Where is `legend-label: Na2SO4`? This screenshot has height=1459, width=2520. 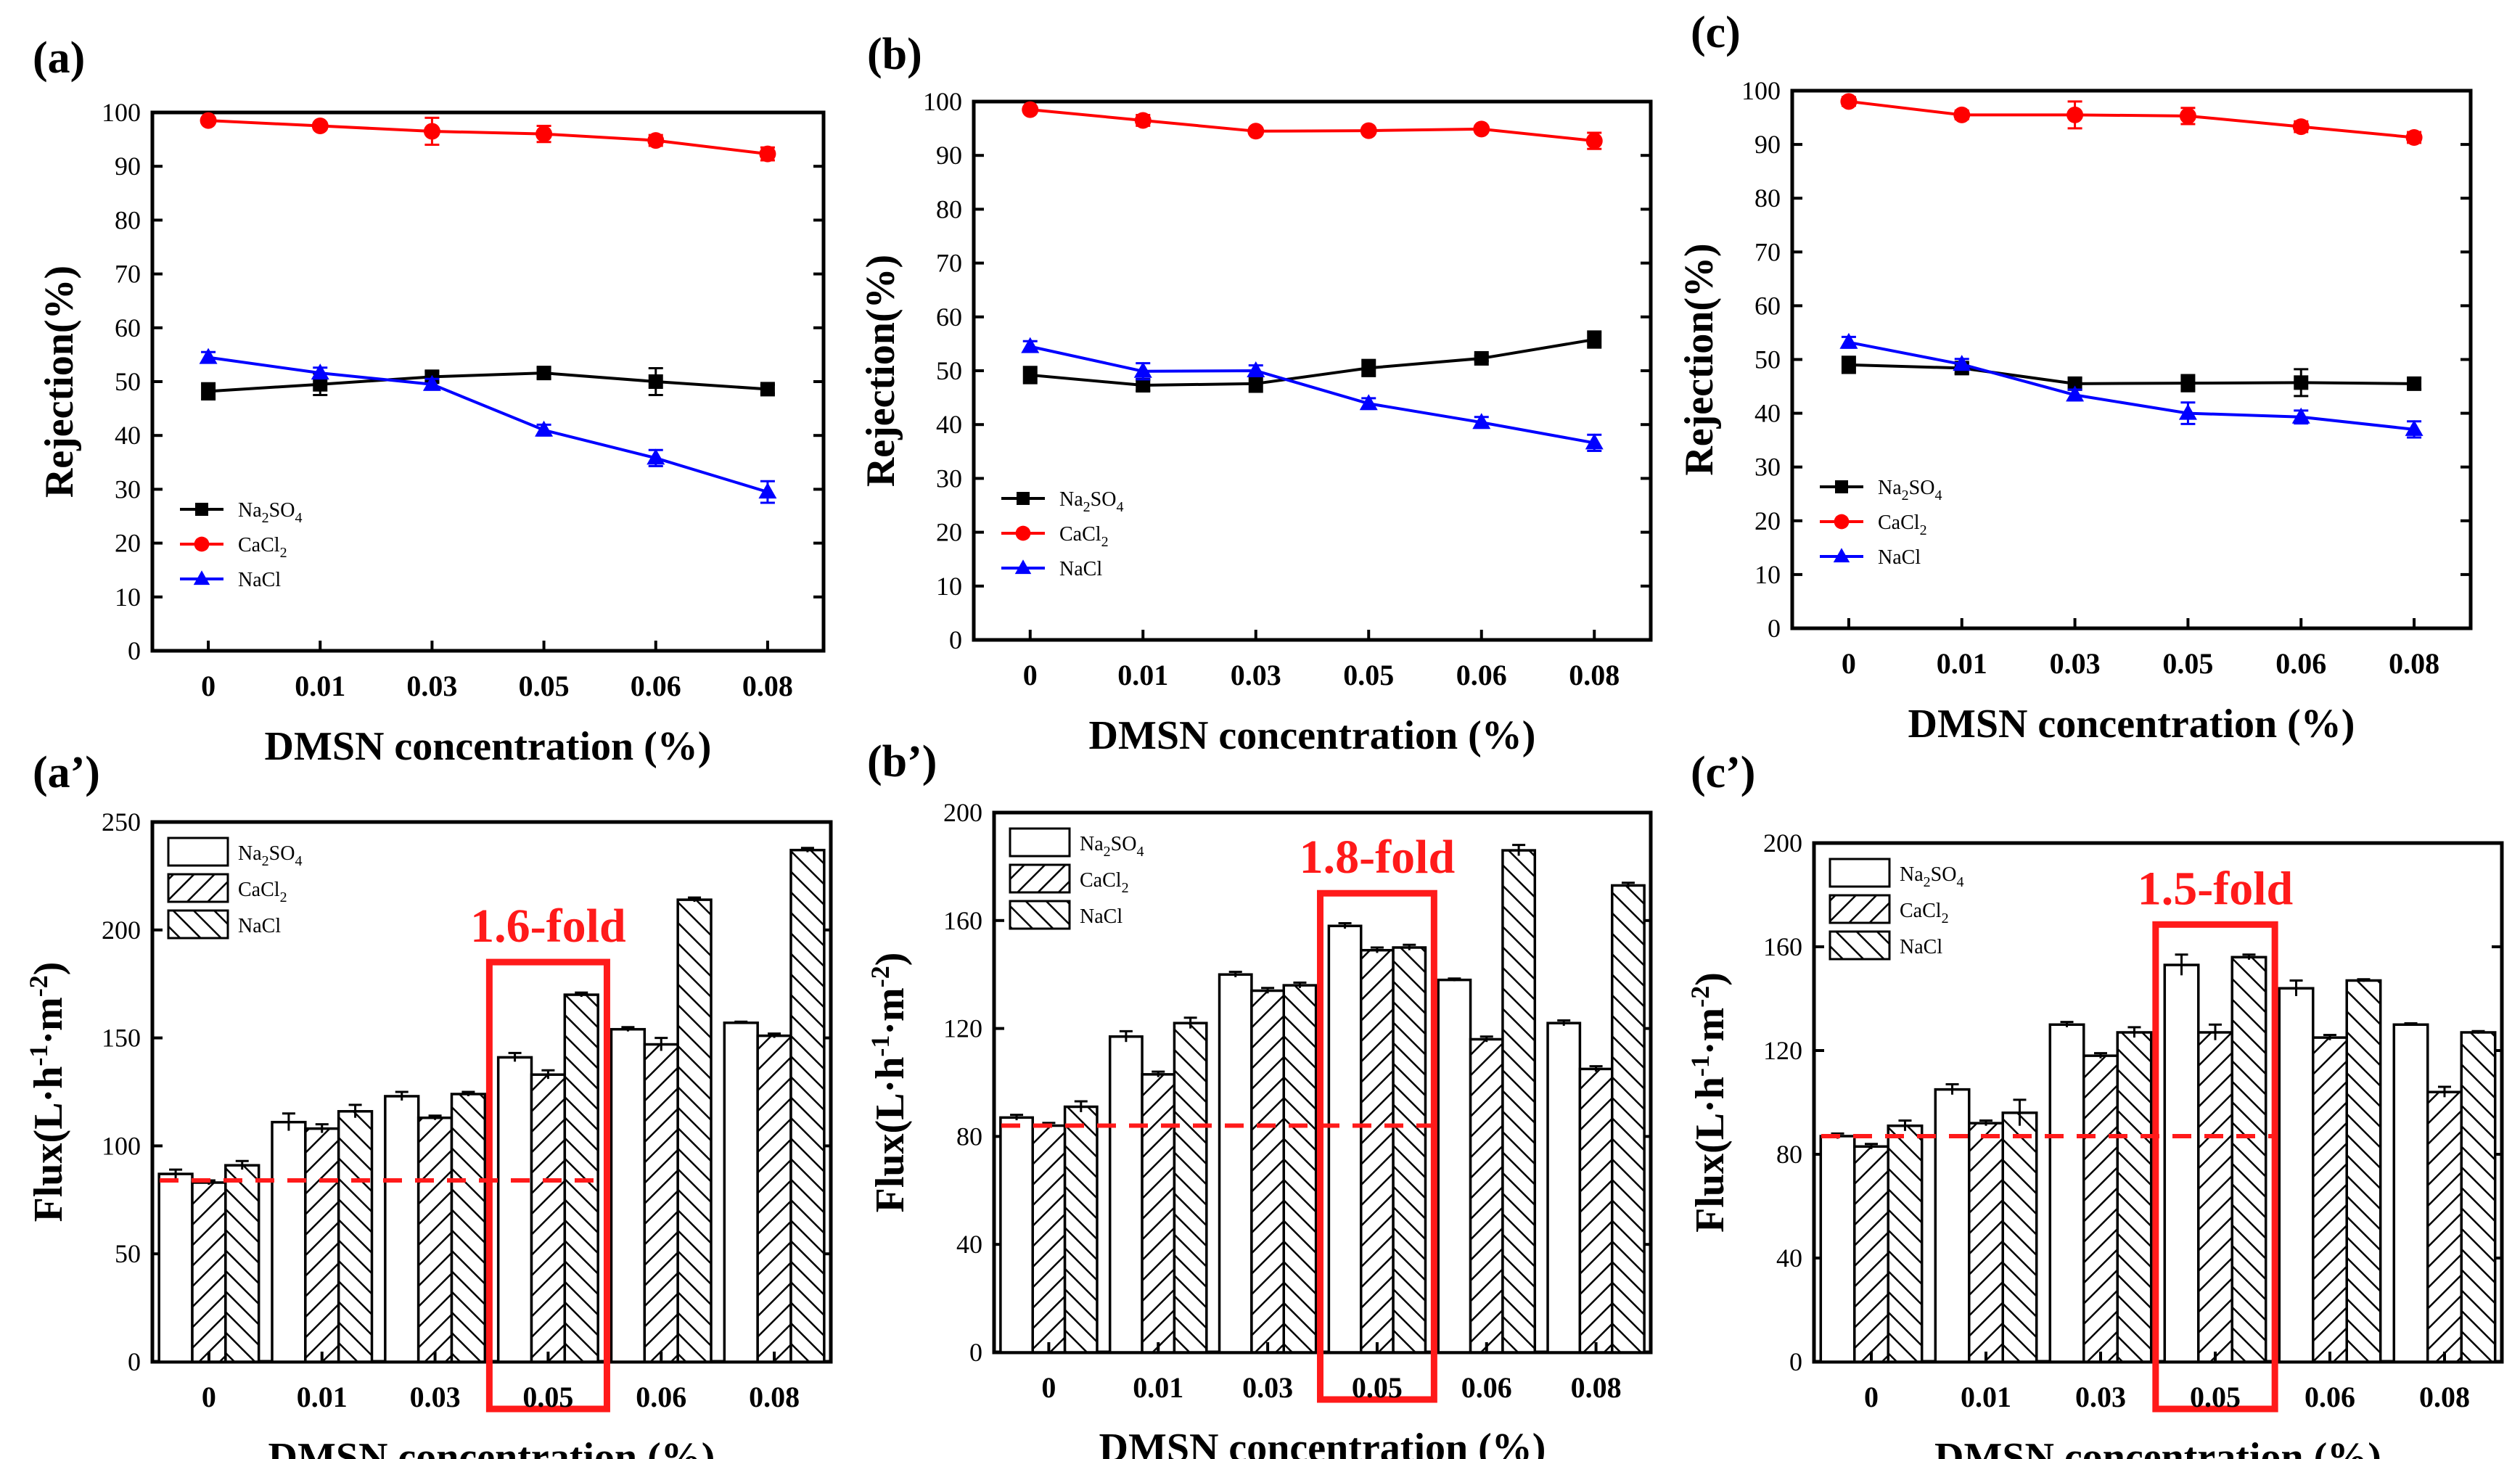 legend-label: Na2SO4 is located at coordinates (1091, 501).